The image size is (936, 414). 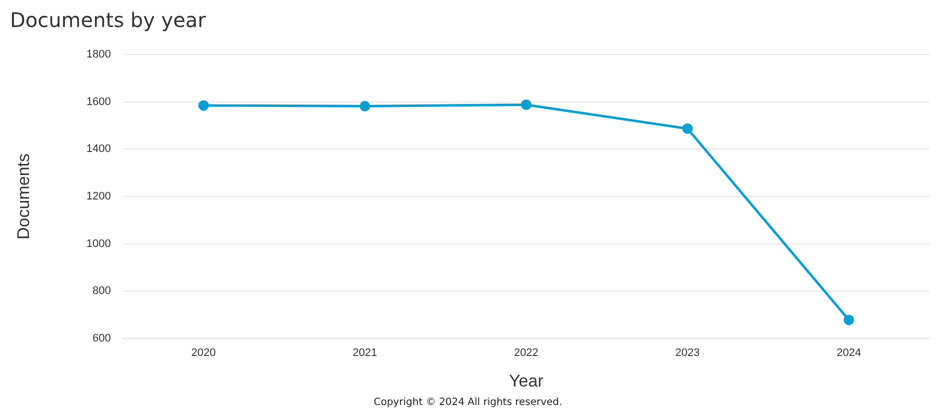 What do you see at coordinates (98, 149) in the screenshot?
I see `y-tick-label: 1400` at bounding box center [98, 149].